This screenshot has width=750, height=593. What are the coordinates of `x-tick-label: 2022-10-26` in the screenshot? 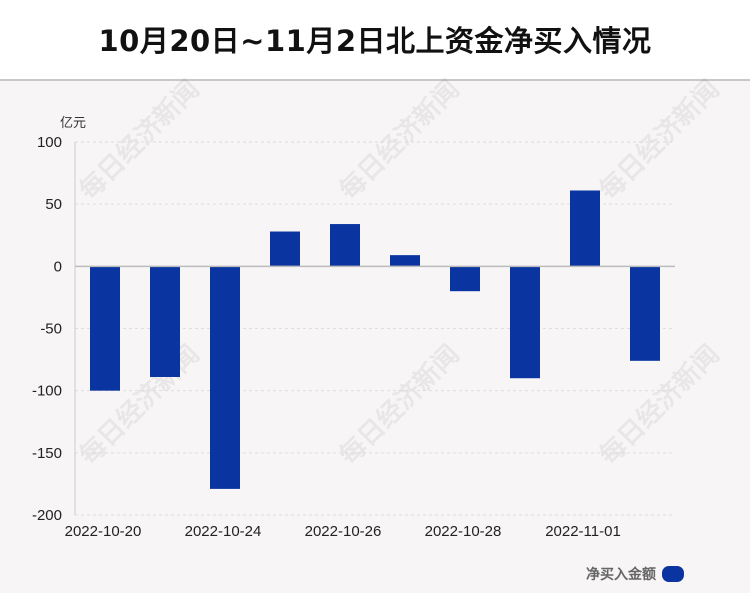 It's located at (343, 531).